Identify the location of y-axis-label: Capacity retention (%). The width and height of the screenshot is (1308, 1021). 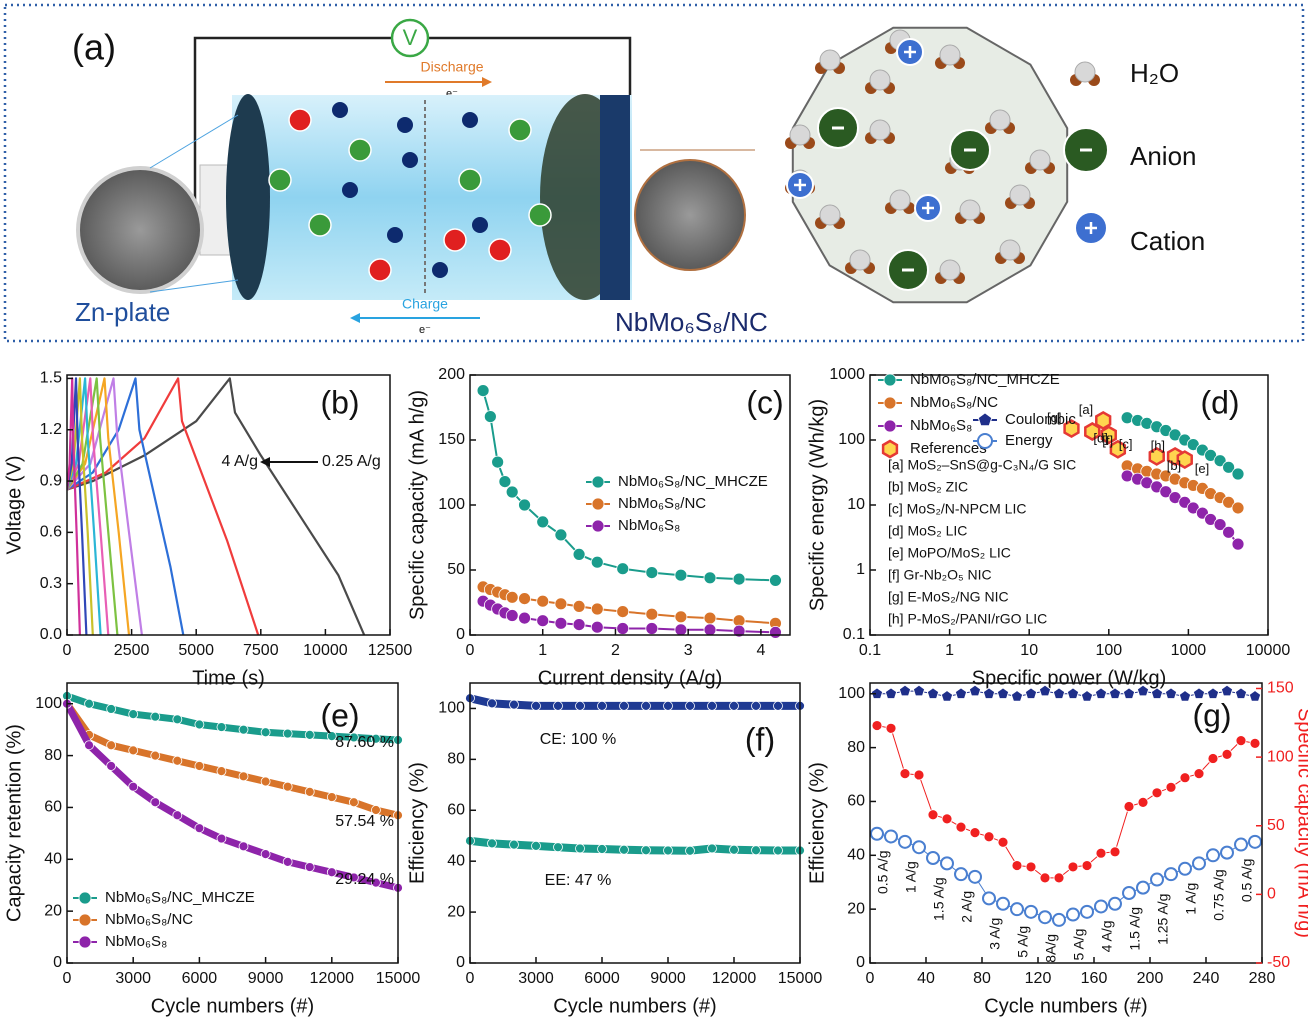
(14, 823).